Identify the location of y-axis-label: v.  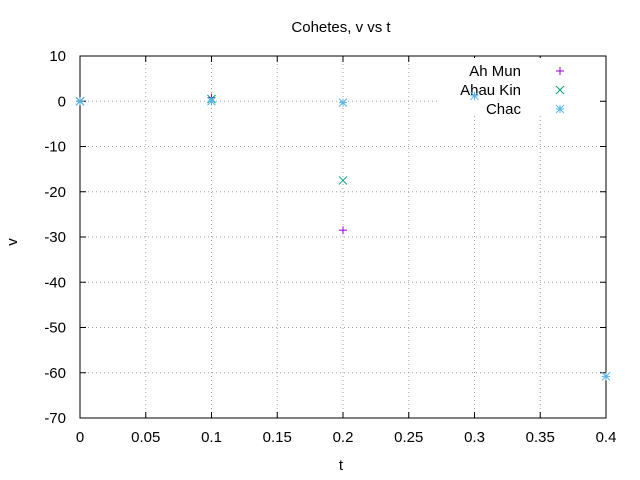
(12, 242).